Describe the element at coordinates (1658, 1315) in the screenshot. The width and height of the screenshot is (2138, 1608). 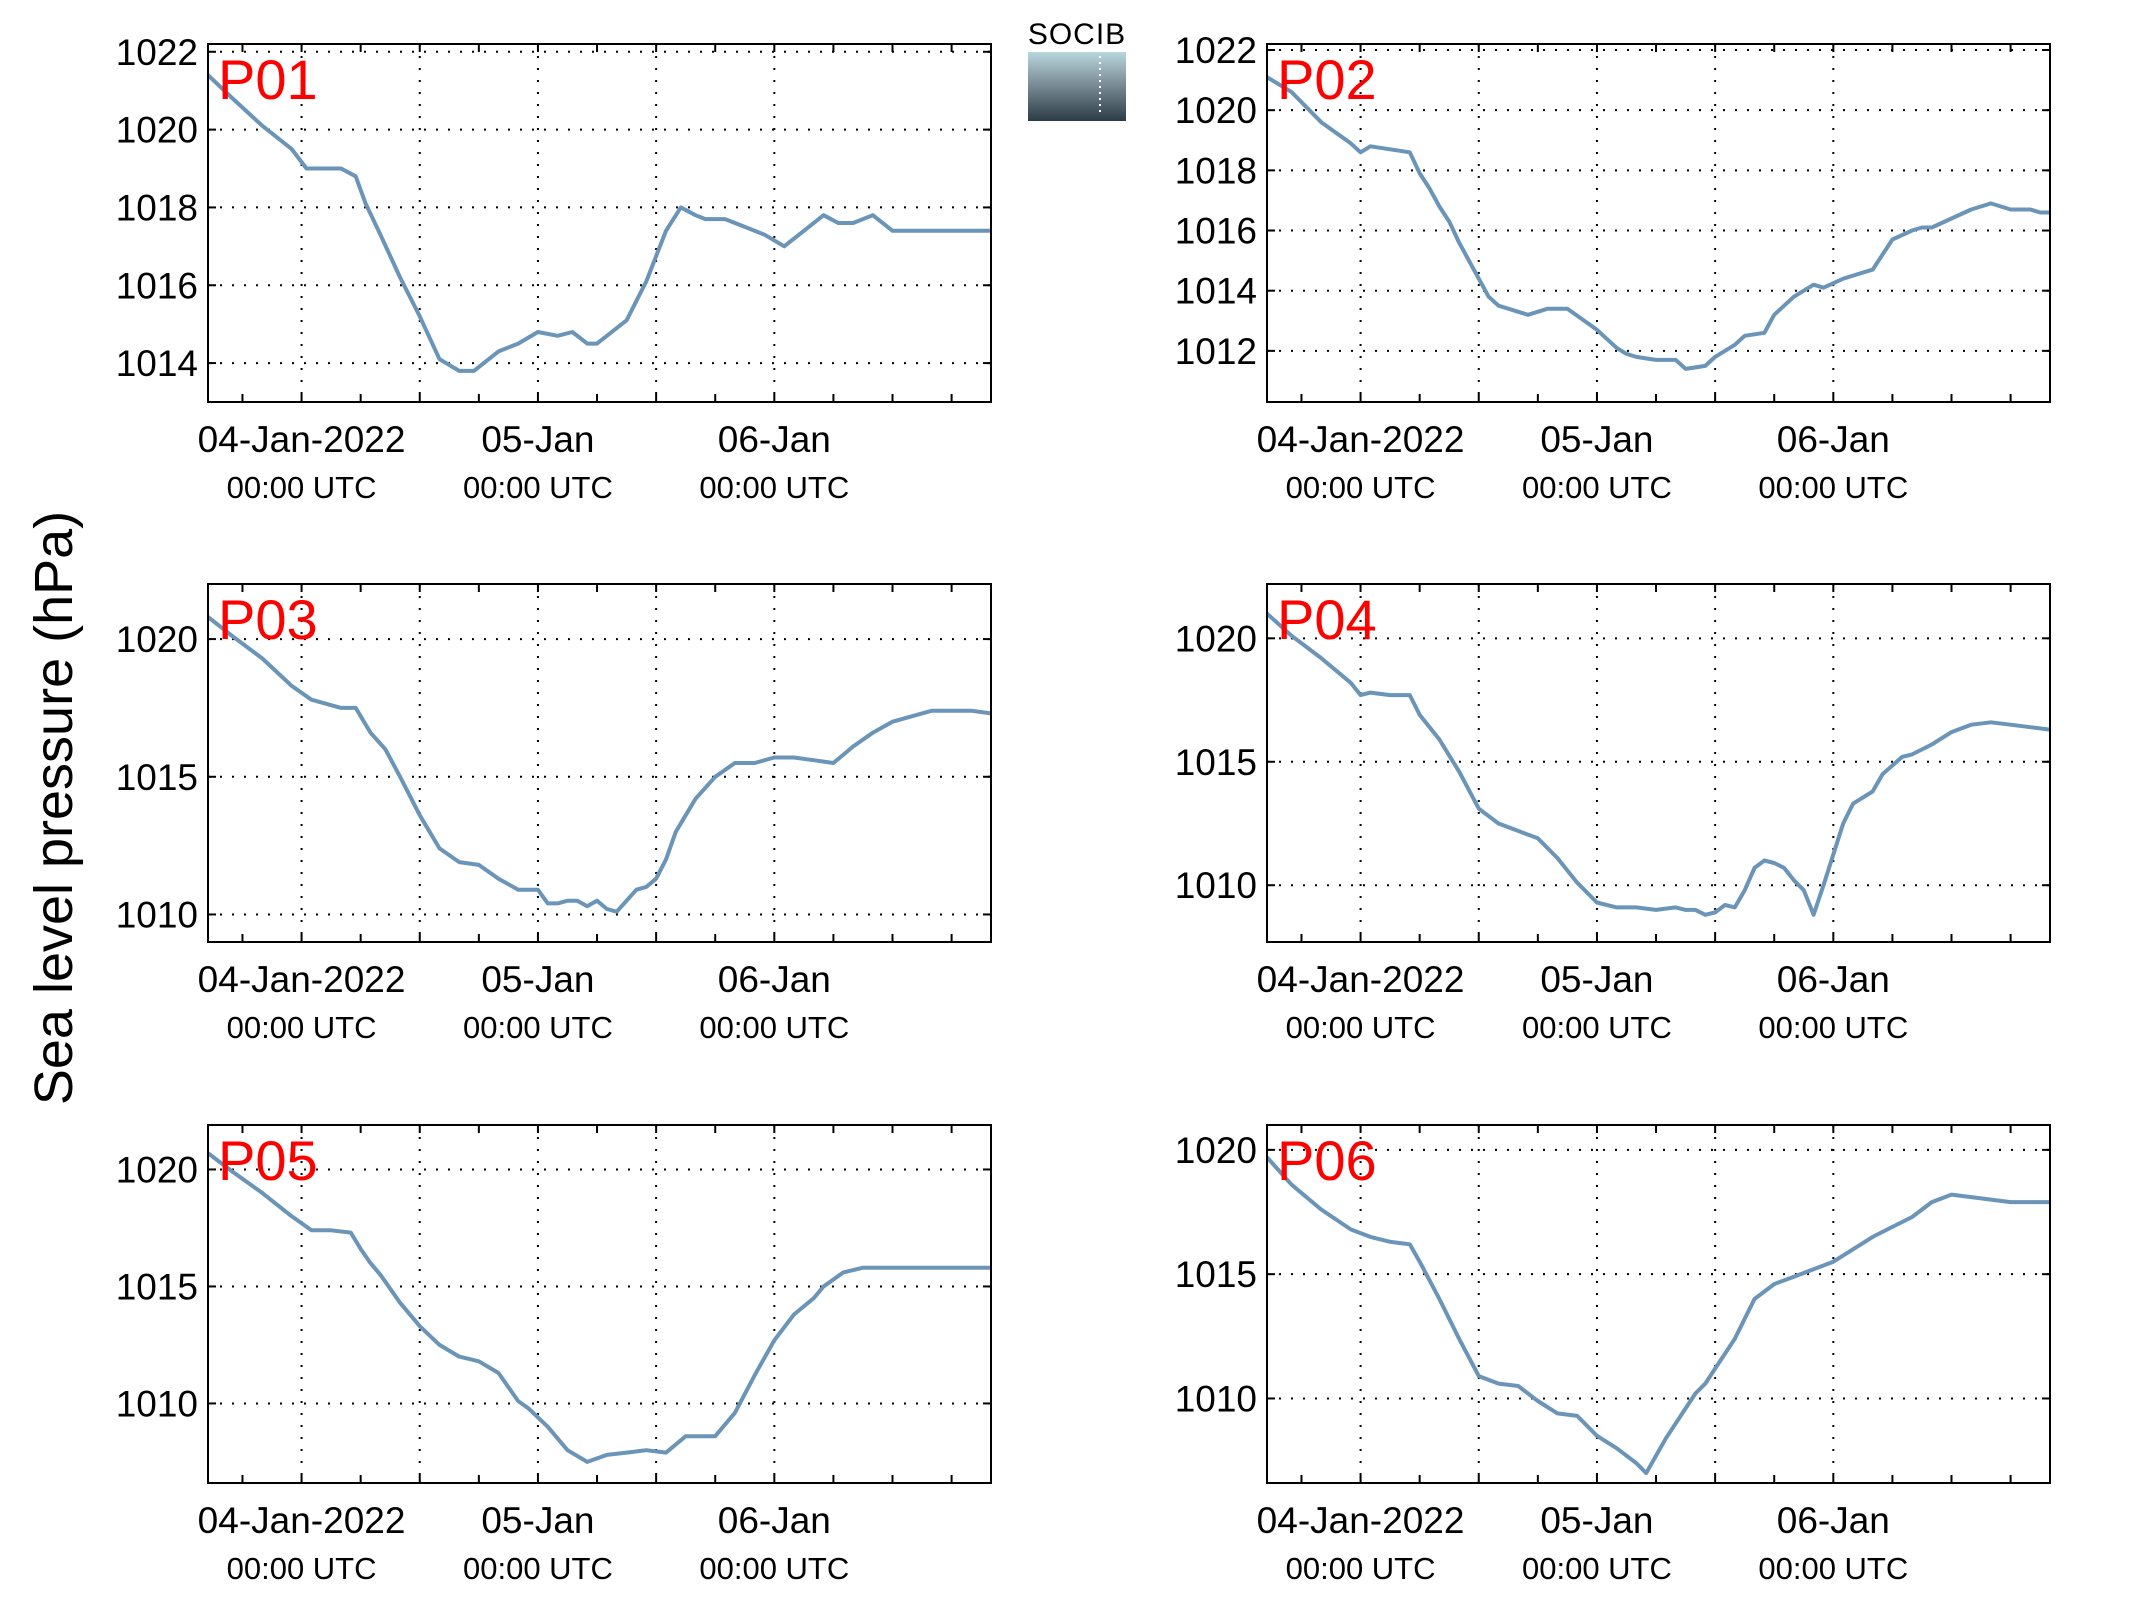
I see `series-line-p06` at that location.